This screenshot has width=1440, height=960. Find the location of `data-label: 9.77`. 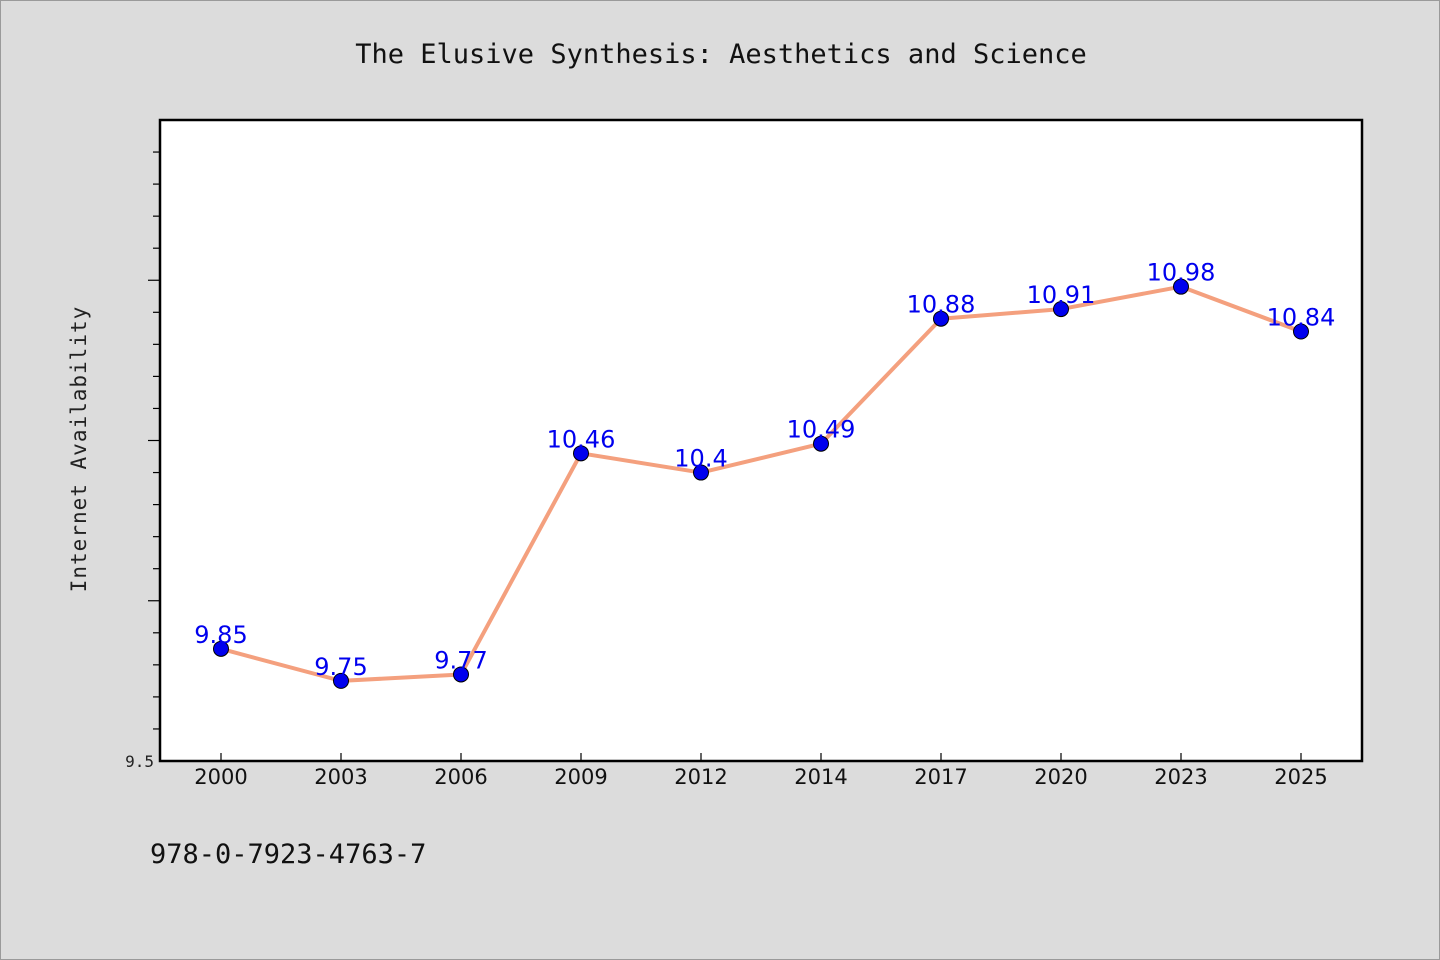

data-label: 9.77 is located at coordinates (460, 660).